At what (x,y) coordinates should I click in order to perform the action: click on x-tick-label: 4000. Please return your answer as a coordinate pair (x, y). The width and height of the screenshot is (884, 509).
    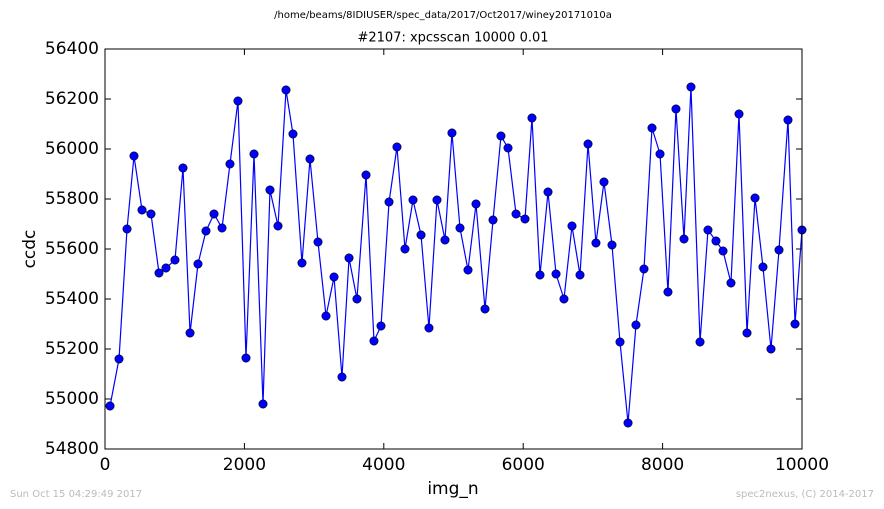
    Looking at the image, I should click on (383, 465).